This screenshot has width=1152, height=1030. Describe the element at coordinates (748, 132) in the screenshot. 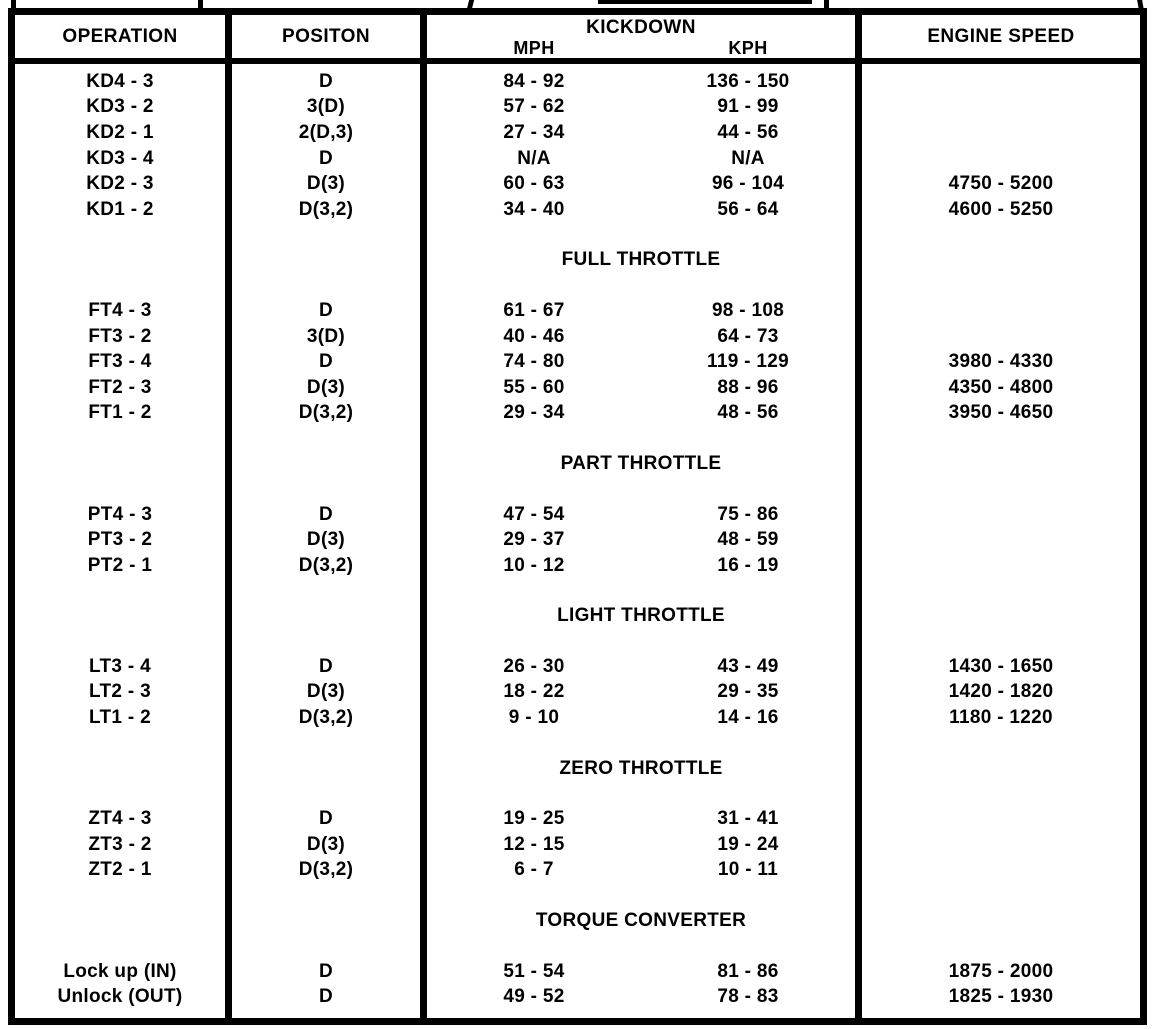

I see `kph-cell: 44 - 56` at that location.